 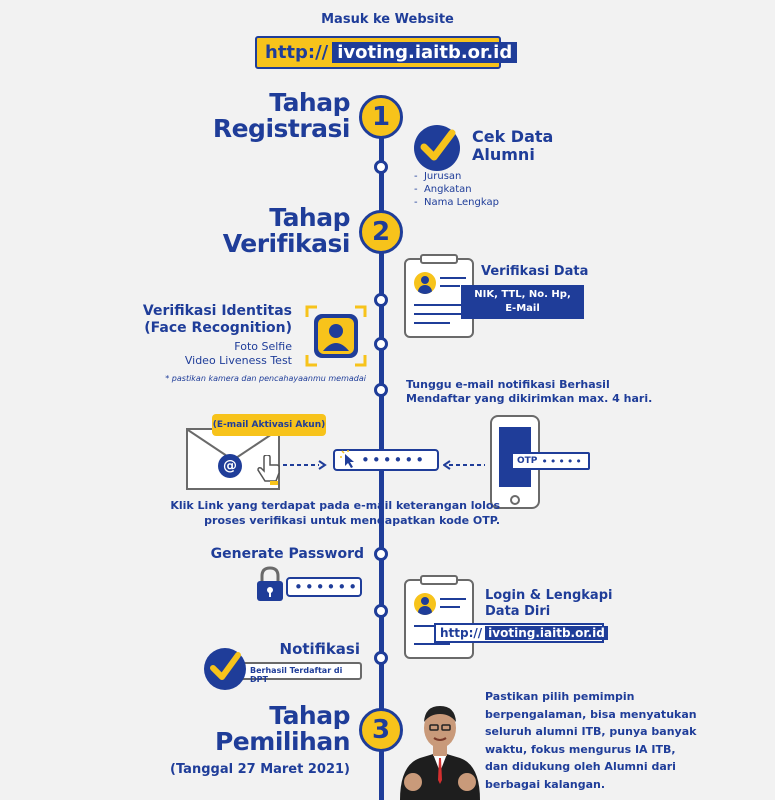 What do you see at coordinates (461, 633) in the screenshot?
I see `login-url-prefix: http://` at bounding box center [461, 633].